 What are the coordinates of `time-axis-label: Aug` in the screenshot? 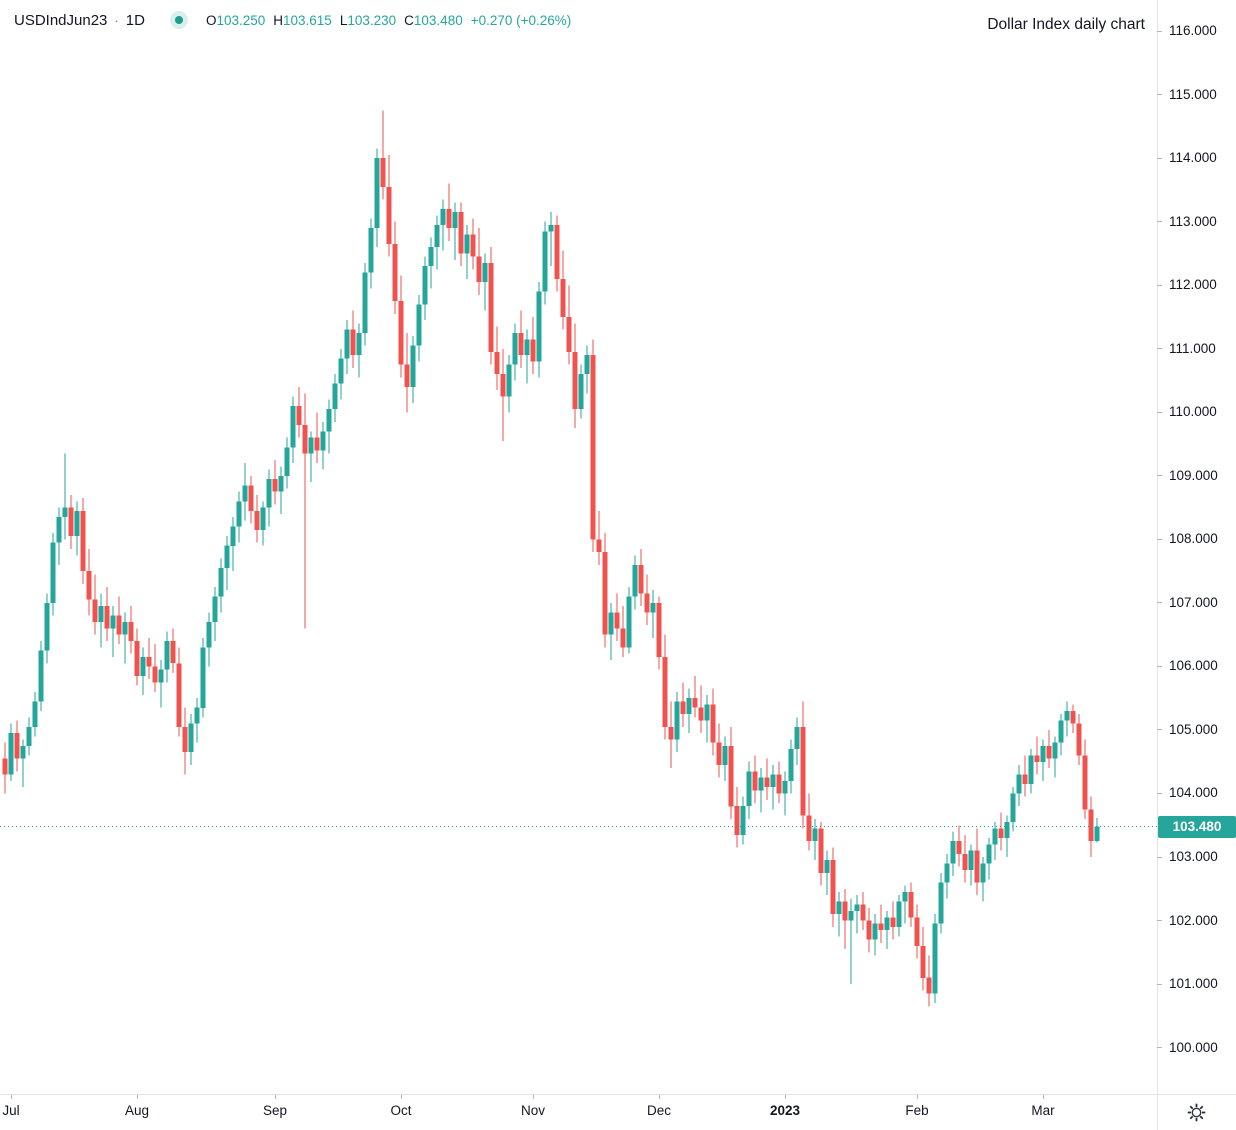 It's located at (137, 1110).